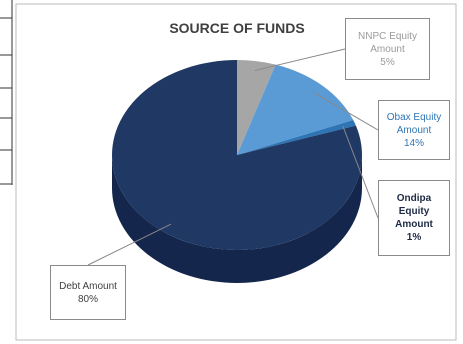 The width and height of the screenshot is (463, 344). Describe the element at coordinates (414, 237) in the screenshot. I see `label-value: 1%` at that location.